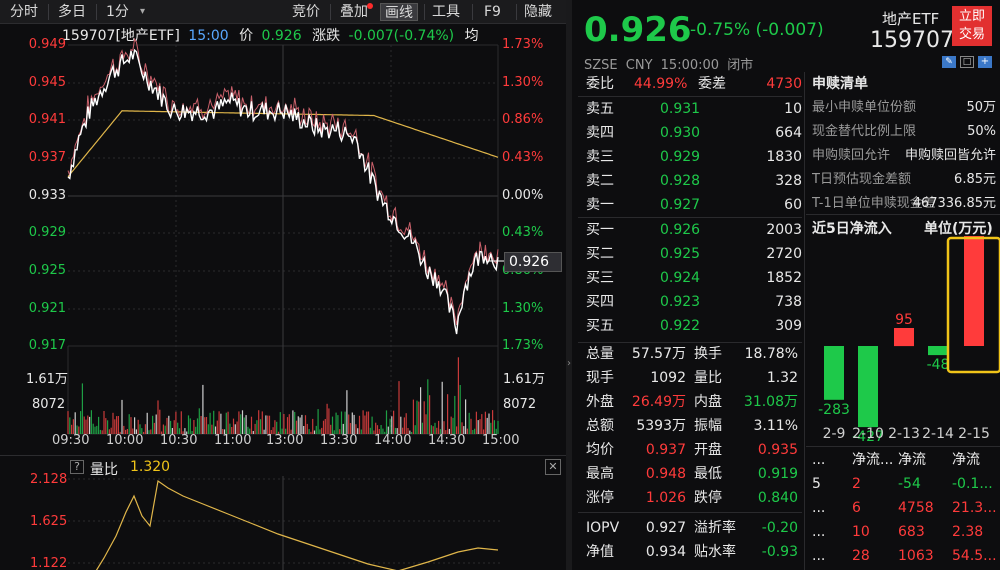  What do you see at coordinates (694, 133) in the screenshot?
I see `ask-row: 卖四 0.930 664` at bounding box center [694, 133].